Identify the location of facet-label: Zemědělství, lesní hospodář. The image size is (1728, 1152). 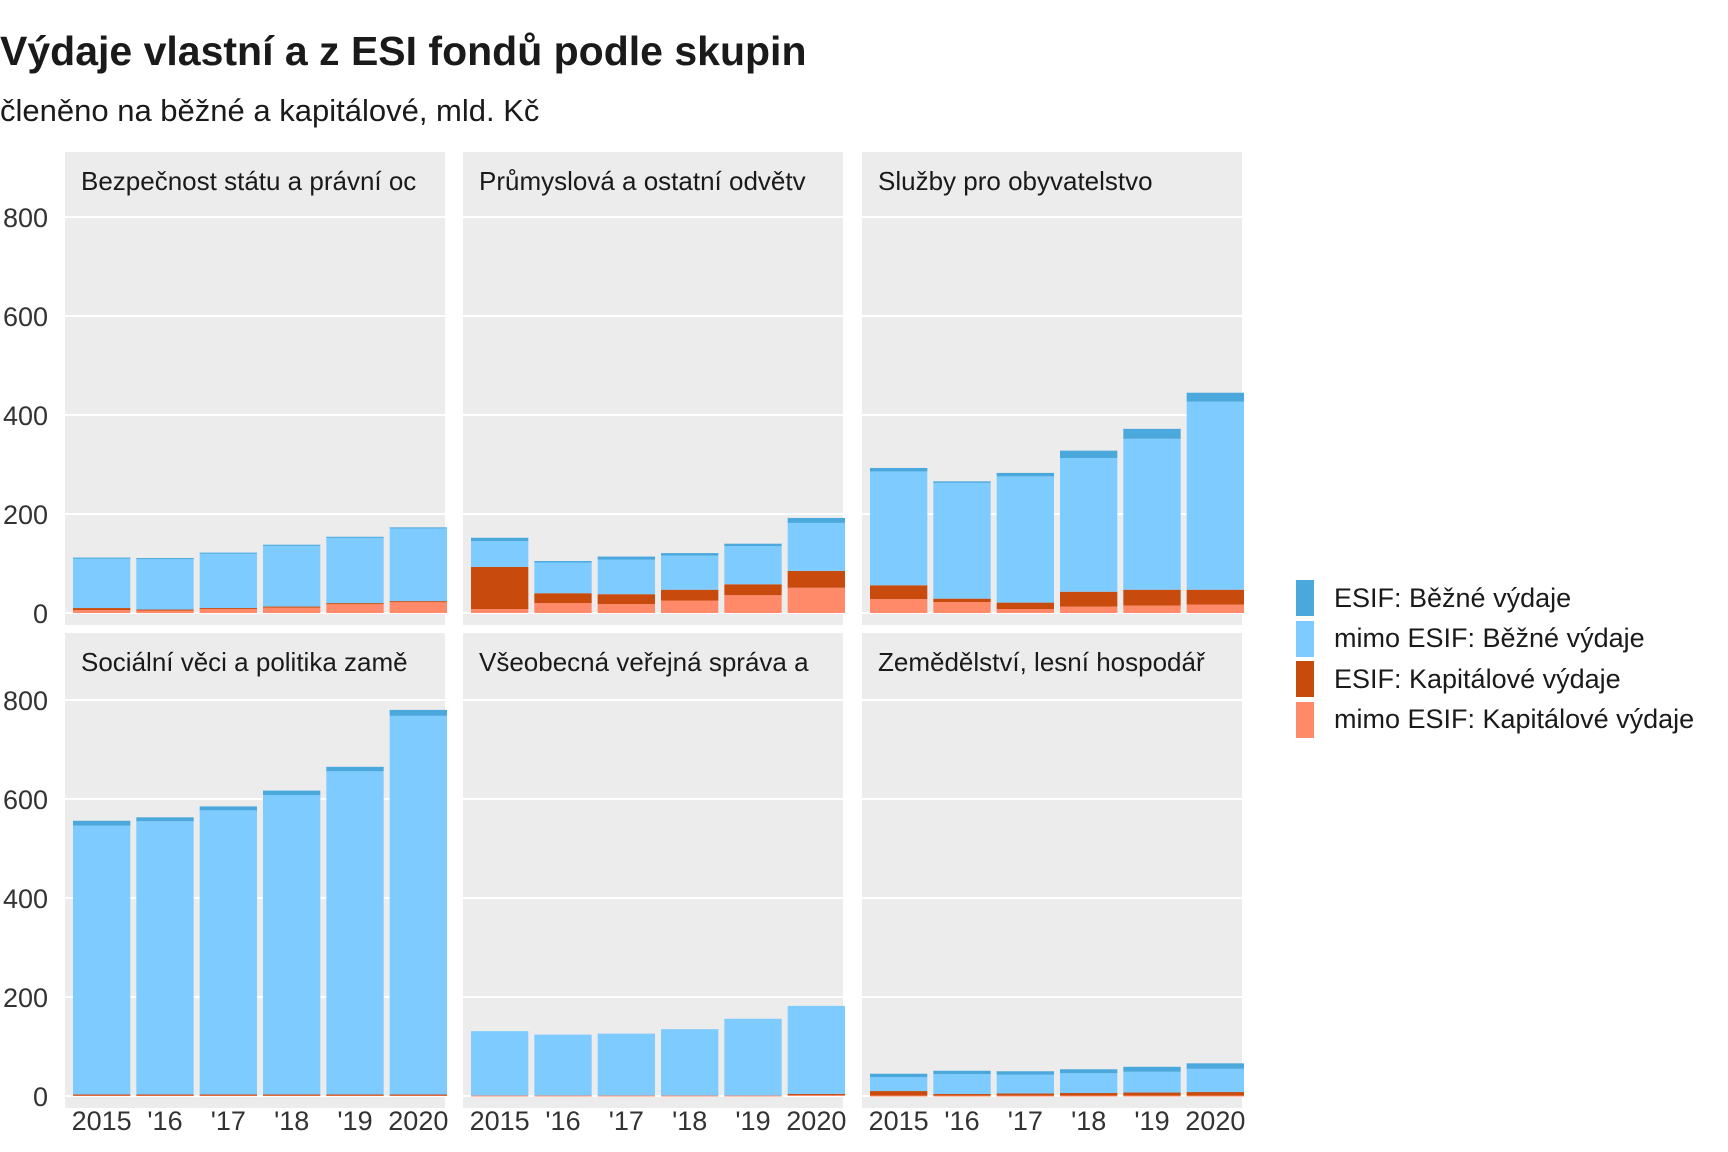
(1042, 662).